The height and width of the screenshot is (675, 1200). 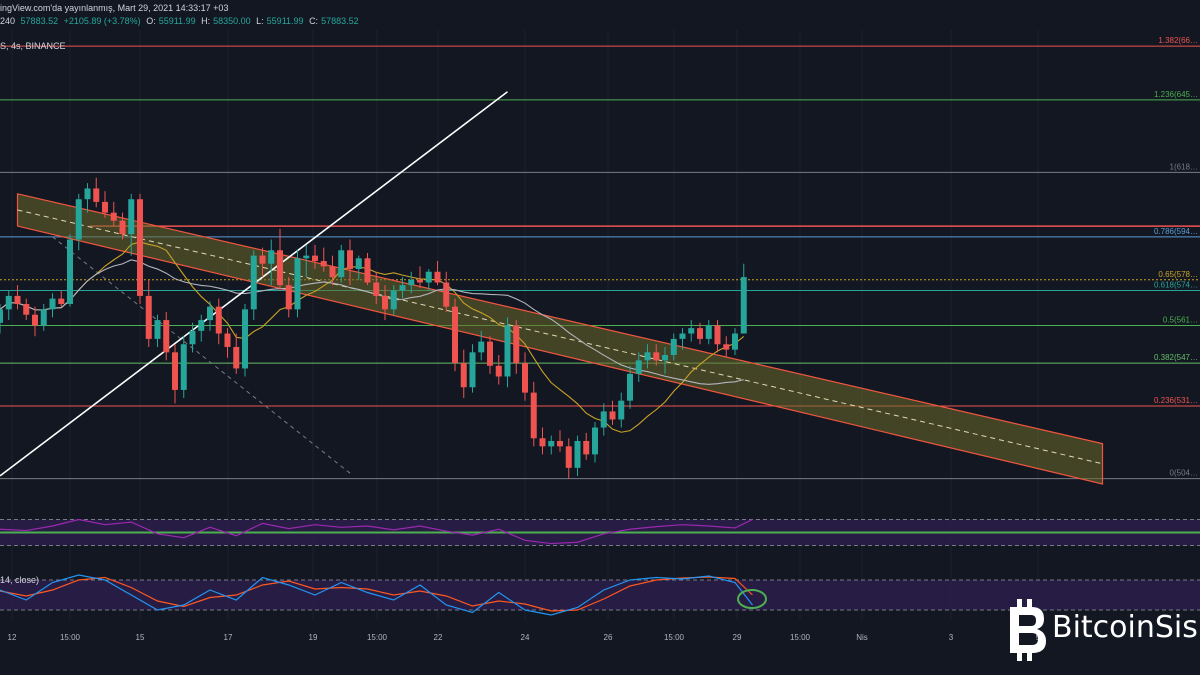 I want to click on price-value: 57883.52, so click(x=39, y=21).